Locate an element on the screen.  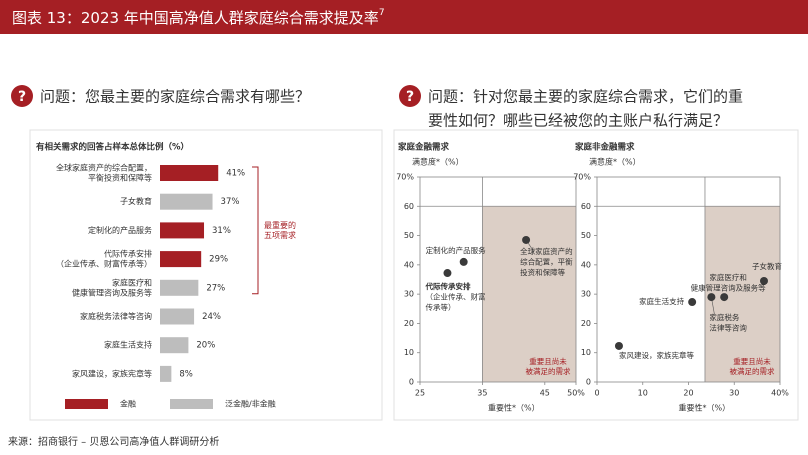
point-label: 健康管理咨询及服务等 is located at coordinates (728, 288).